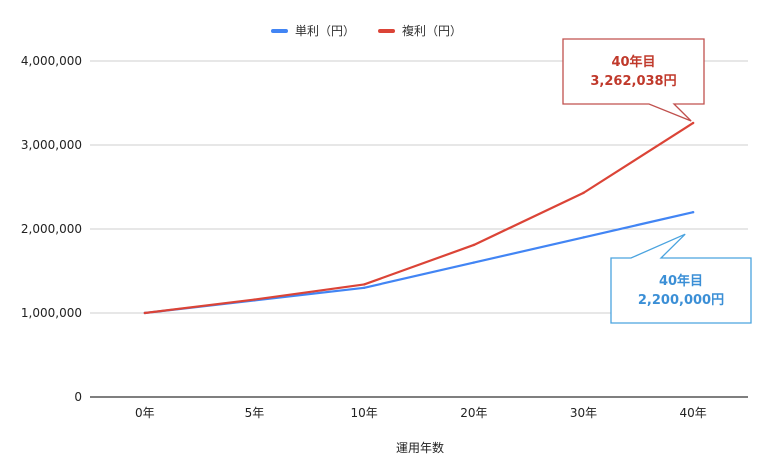 The width and height of the screenshot is (776, 468). I want to click on y-tick-label: 2,000,000, so click(51, 229).